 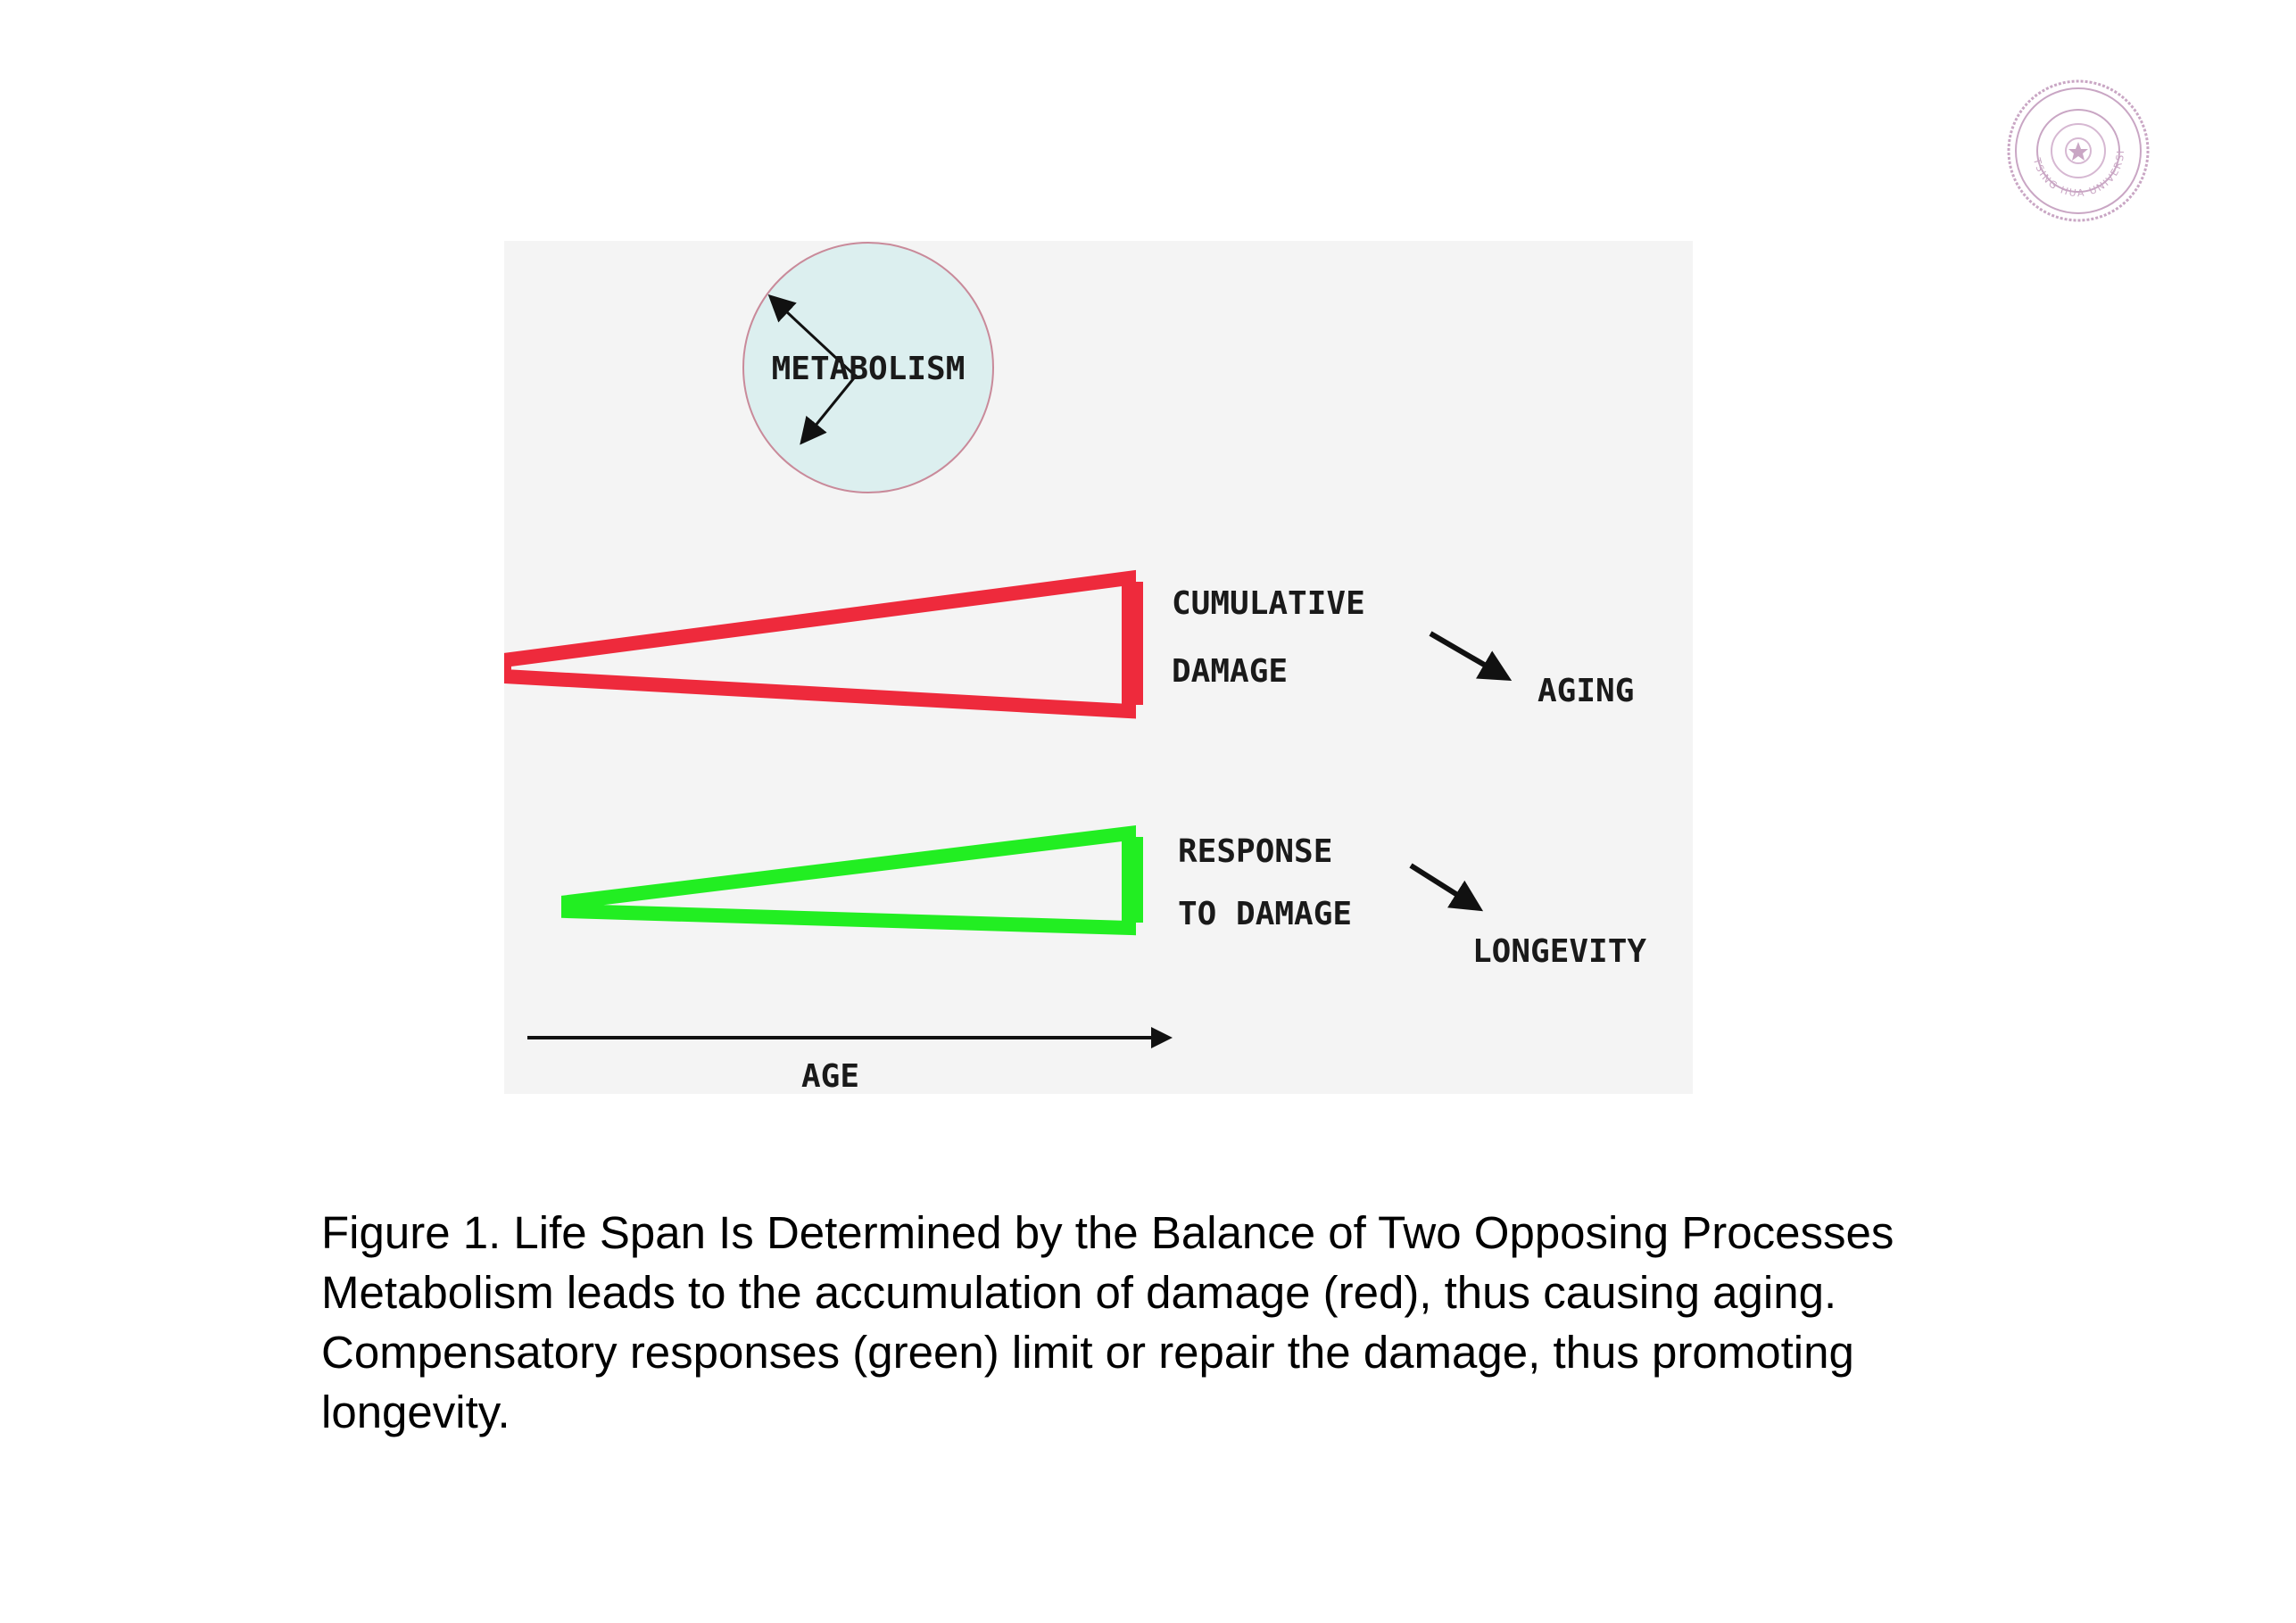 What do you see at coordinates (1471, 656) in the screenshot?
I see `damage-to-aging-arrow` at bounding box center [1471, 656].